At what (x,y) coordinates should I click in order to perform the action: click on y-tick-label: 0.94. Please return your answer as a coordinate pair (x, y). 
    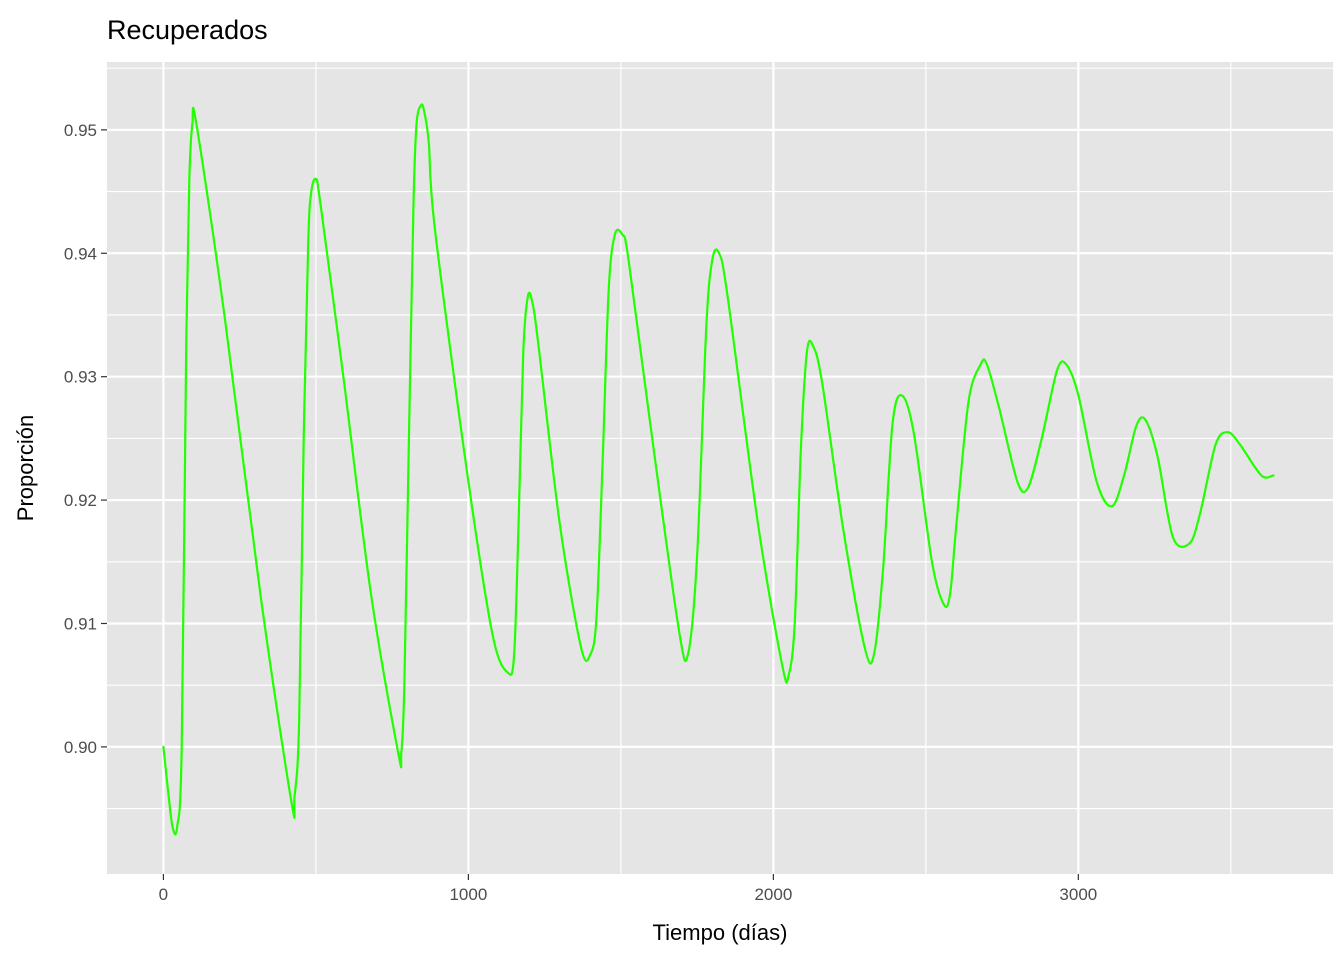
    Looking at the image, I should click on (80, 253).